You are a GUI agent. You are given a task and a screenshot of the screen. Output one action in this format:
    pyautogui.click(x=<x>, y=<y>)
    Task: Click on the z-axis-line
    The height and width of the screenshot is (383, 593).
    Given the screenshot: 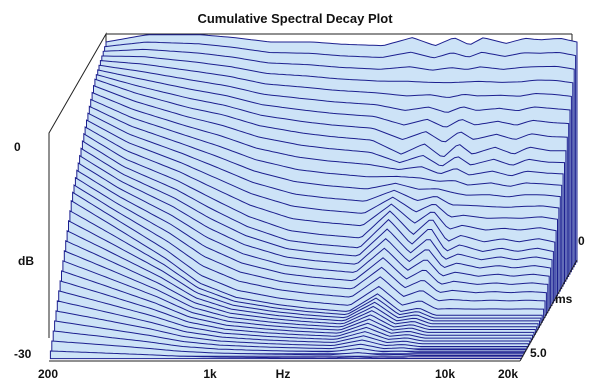 What is the action you would take?
    pyautogui.click(x=548, y=310)
    